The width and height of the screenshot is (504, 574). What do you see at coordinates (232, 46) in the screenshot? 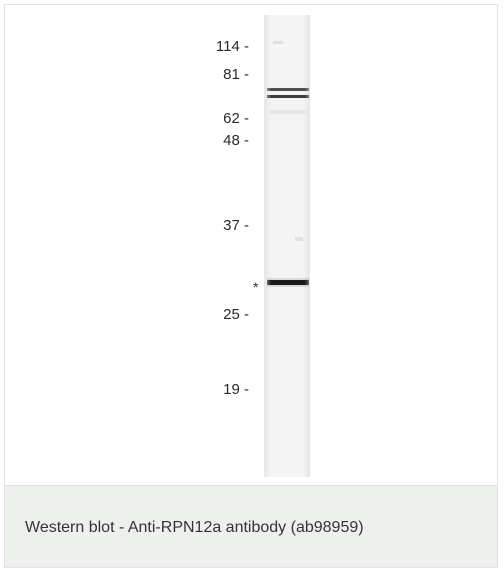
I see `marker-label-114: 114 -` at bounding box center [232, 46].